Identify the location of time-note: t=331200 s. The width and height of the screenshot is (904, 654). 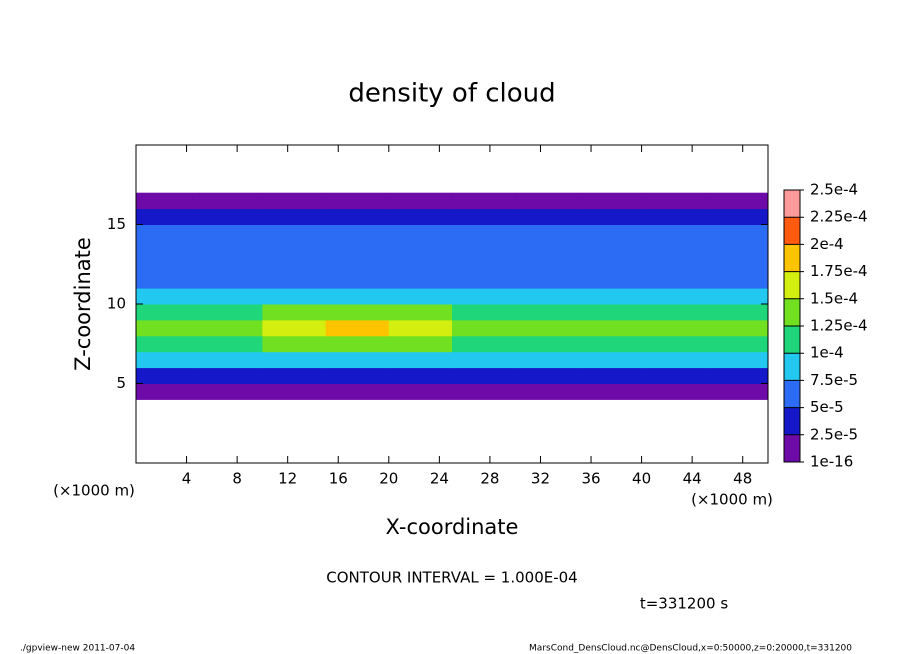
(684, 604).